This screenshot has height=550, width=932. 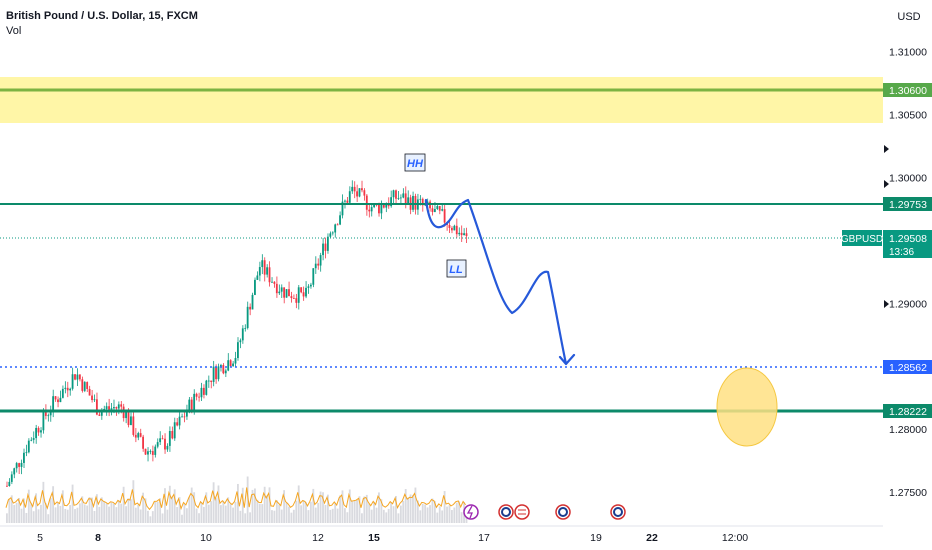 What do you see at coordinates (456, 268) in the screenshot?
I see `ll-annotation: LL` at bounding box center [456, 268].